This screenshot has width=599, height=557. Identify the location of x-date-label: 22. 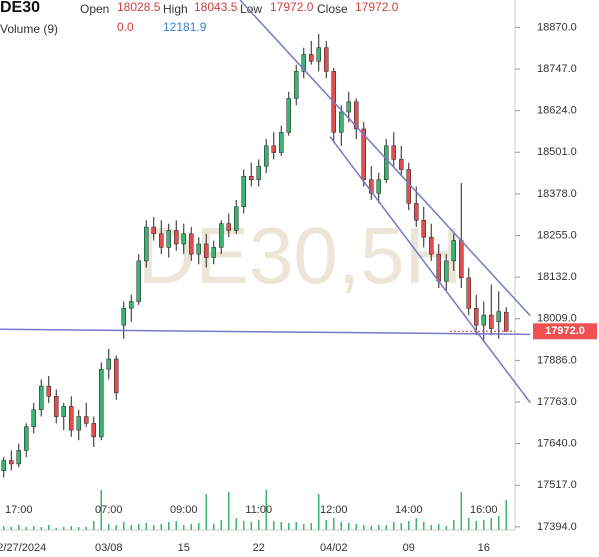
(259, 548).